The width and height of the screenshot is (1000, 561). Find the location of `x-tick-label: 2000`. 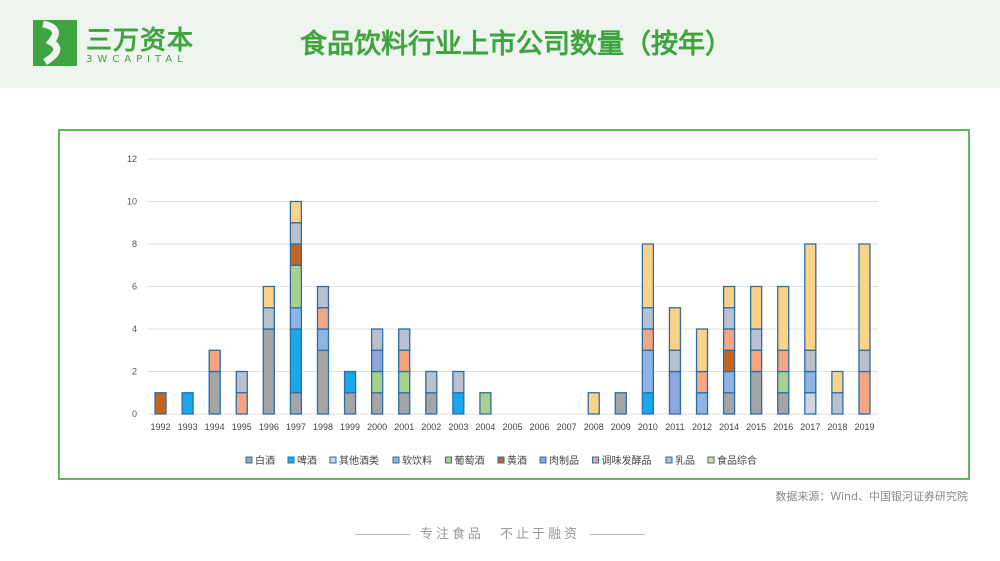

x-tick-label: 2000 is located at coordinates (377, 427).